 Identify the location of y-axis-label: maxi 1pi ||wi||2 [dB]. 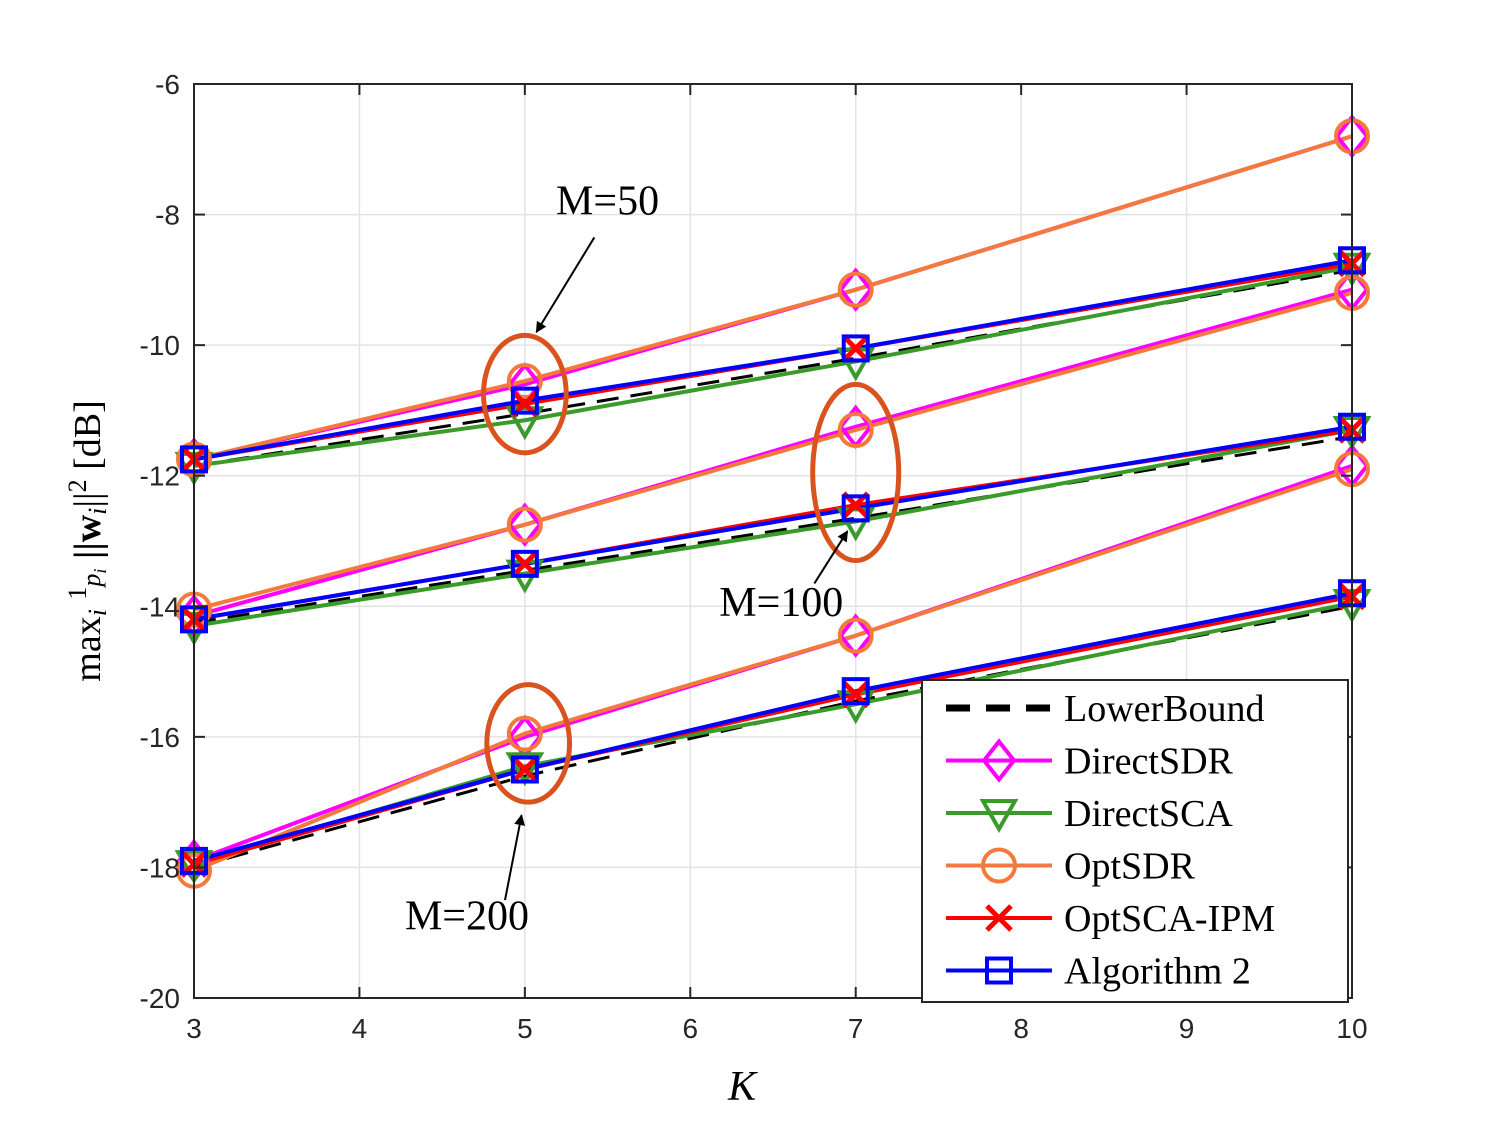
(87, 540).